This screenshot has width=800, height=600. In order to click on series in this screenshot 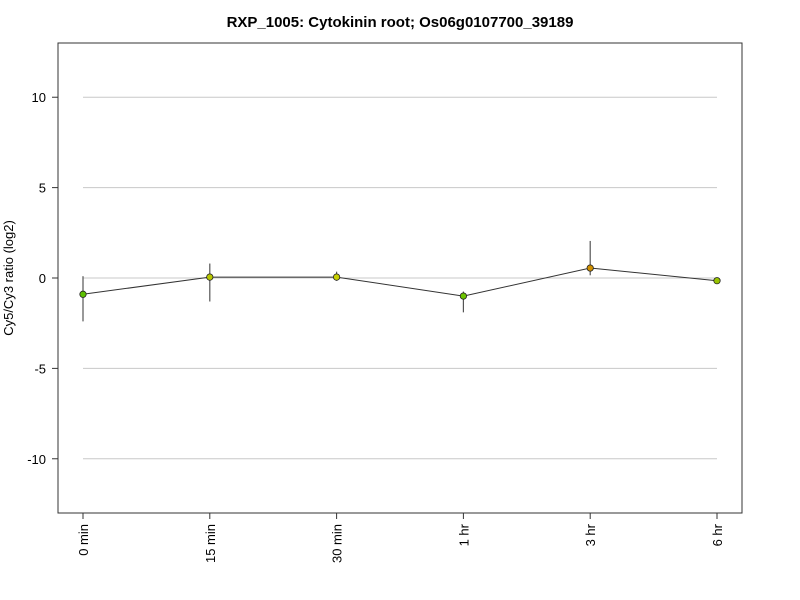, I will do `click(400, 281)`.